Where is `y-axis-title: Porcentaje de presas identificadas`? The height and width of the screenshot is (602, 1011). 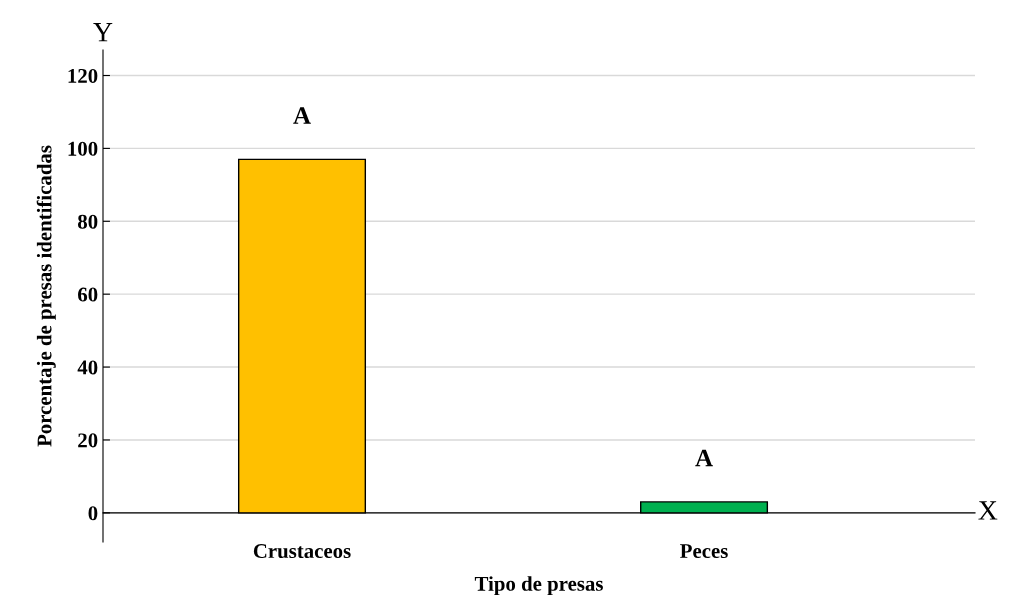 y-axis-title: Porcentaje de presas identificadas is located at coordinates (46, 296).